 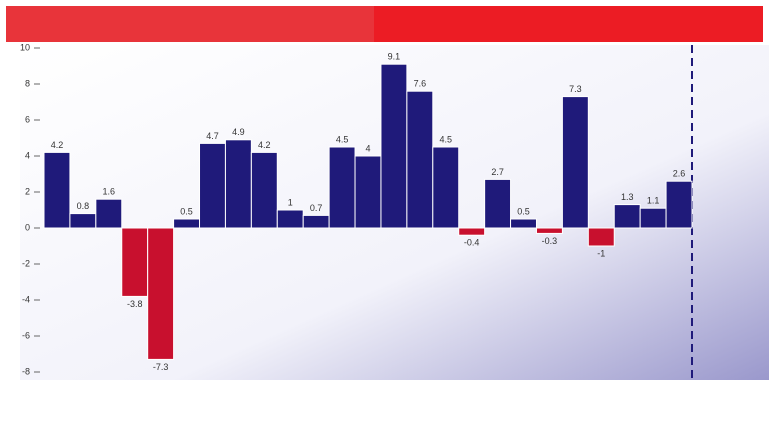 What do you see at coordinates (212, 136) in the screenshot?
I see `data-label: 4.7` at bounding box center [212, 136].